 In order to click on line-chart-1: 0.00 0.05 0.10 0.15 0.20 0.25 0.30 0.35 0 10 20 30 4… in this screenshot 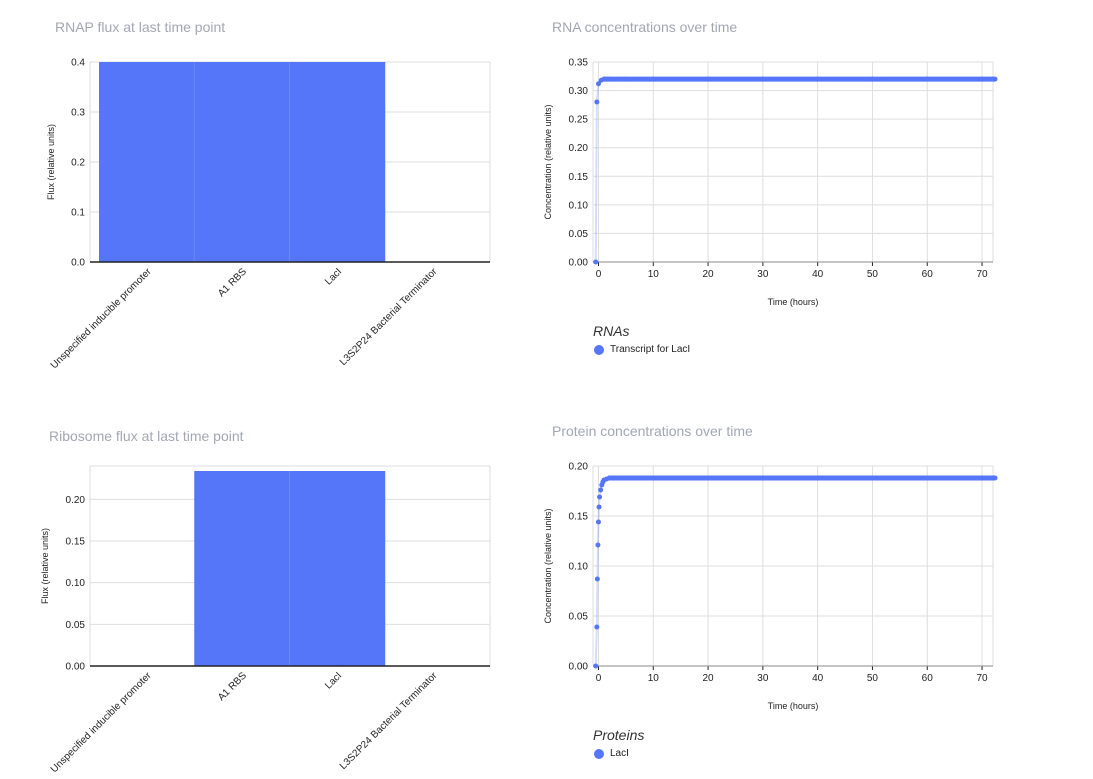, I will do `click(770, 182)`.